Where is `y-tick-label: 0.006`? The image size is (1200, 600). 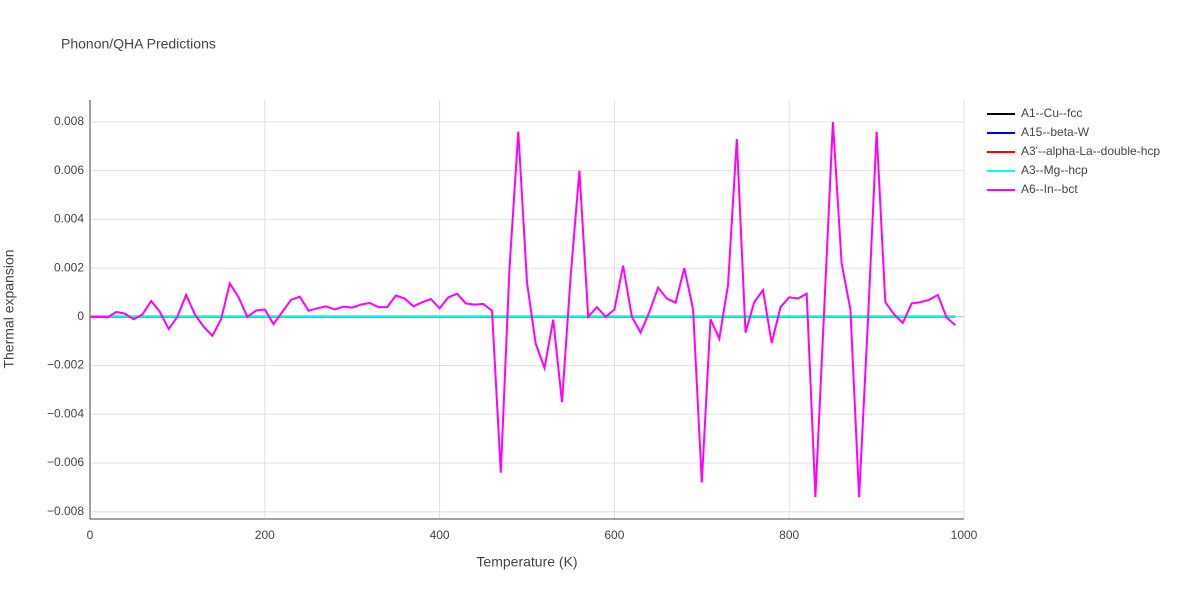
y-tick-label: 0.006 is located at coordinates (69, 170).